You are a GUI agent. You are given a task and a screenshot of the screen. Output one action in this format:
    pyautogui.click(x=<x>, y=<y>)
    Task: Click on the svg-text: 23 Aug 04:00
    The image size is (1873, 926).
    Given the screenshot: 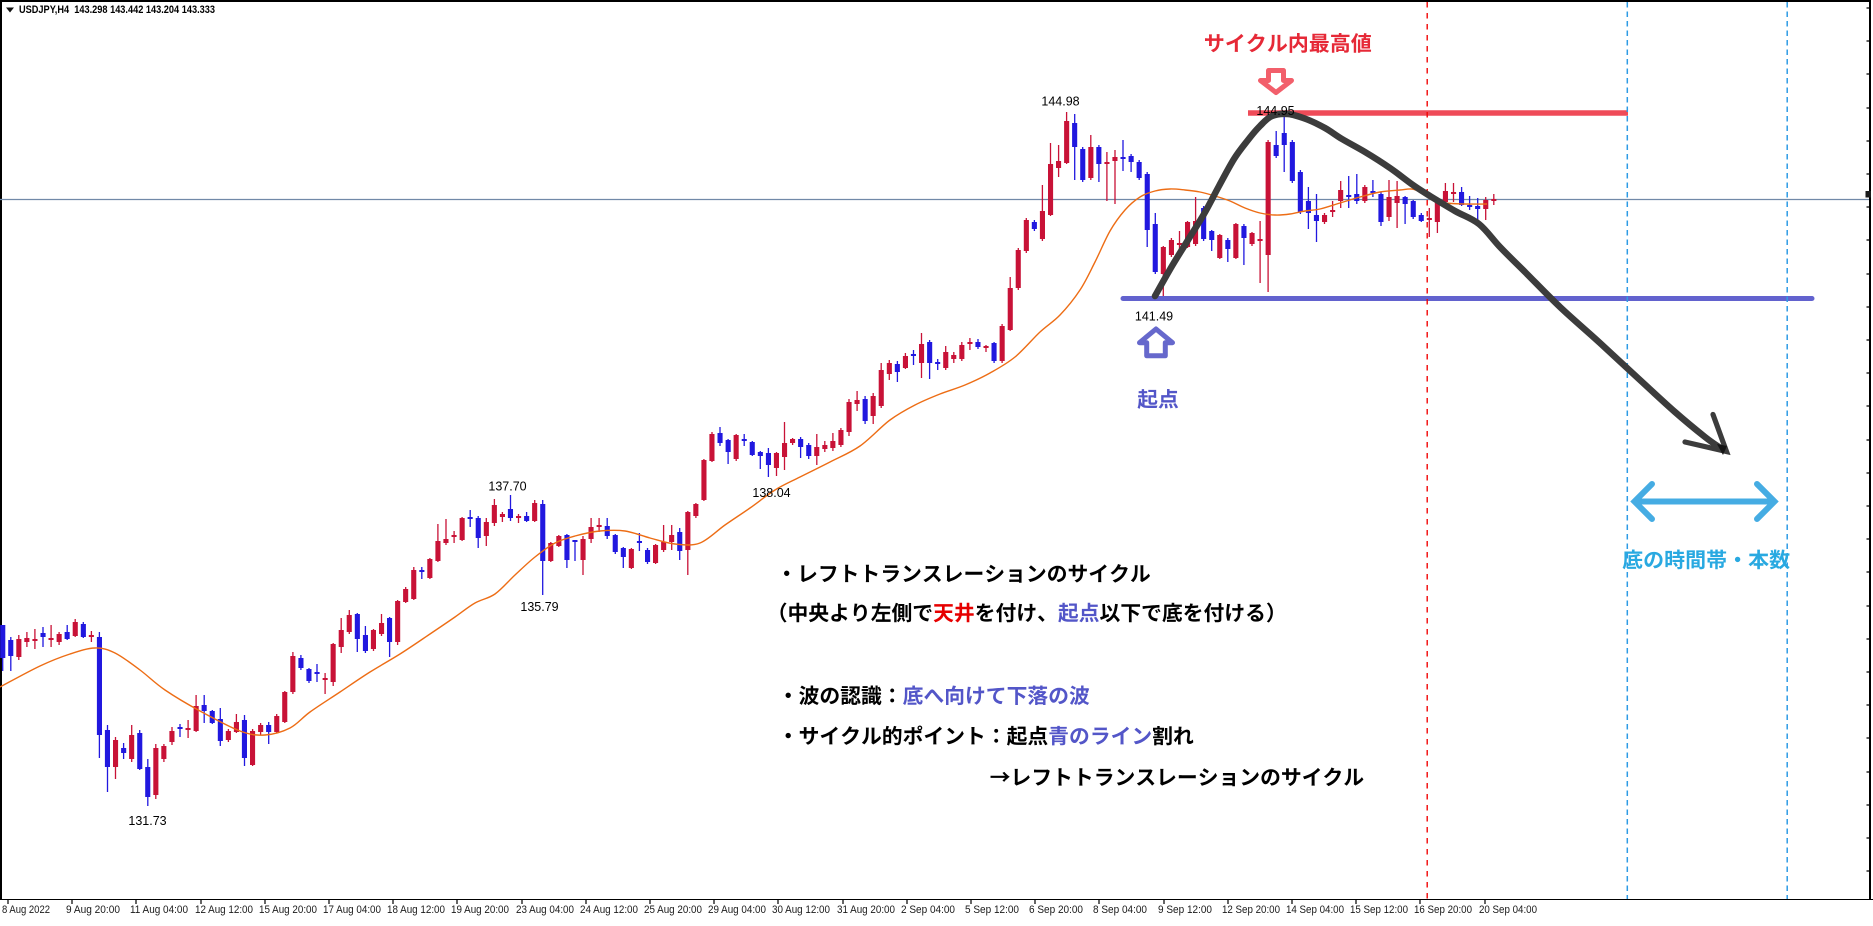 What is the action you would take?
    pyautogui.click(x=545, y=910)
    